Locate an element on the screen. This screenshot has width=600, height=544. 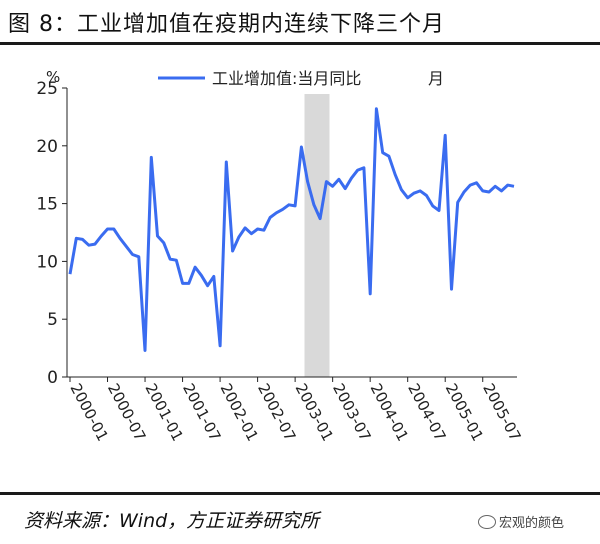
y-tick-label: 10 is located at coordinates (47, 262).